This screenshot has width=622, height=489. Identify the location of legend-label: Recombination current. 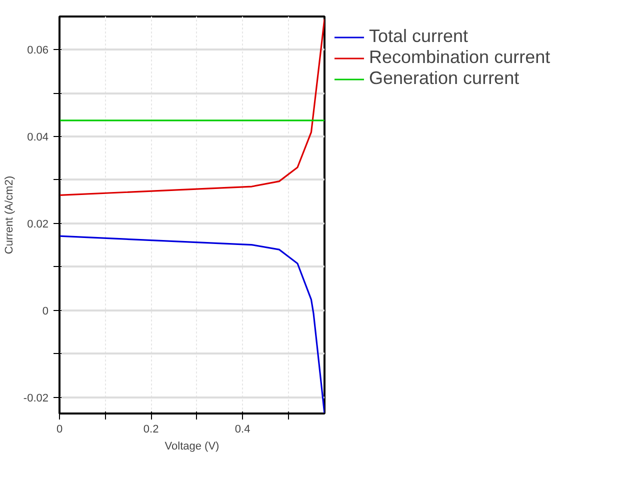
(459, 57).